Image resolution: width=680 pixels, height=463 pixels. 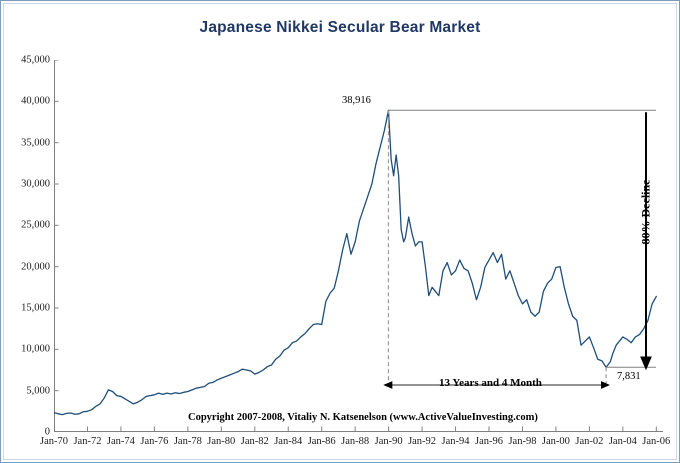 I want to click on y-axis-tick-label: 5,000, so click(x=38, y=391).